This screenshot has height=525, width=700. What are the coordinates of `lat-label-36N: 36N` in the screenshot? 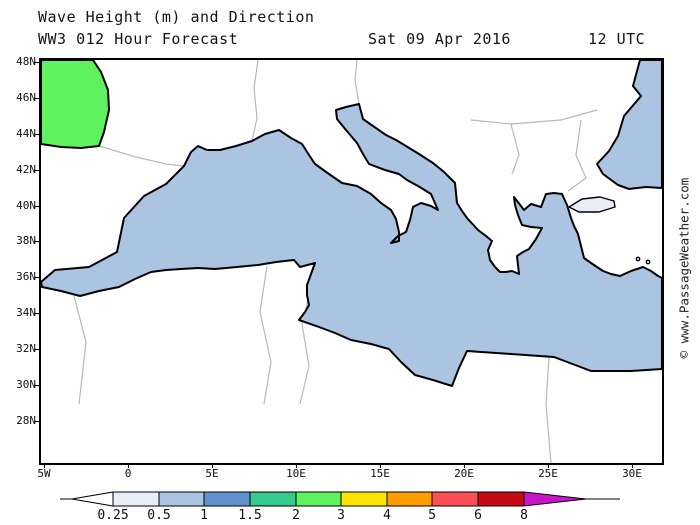 It's located at (26, 276).